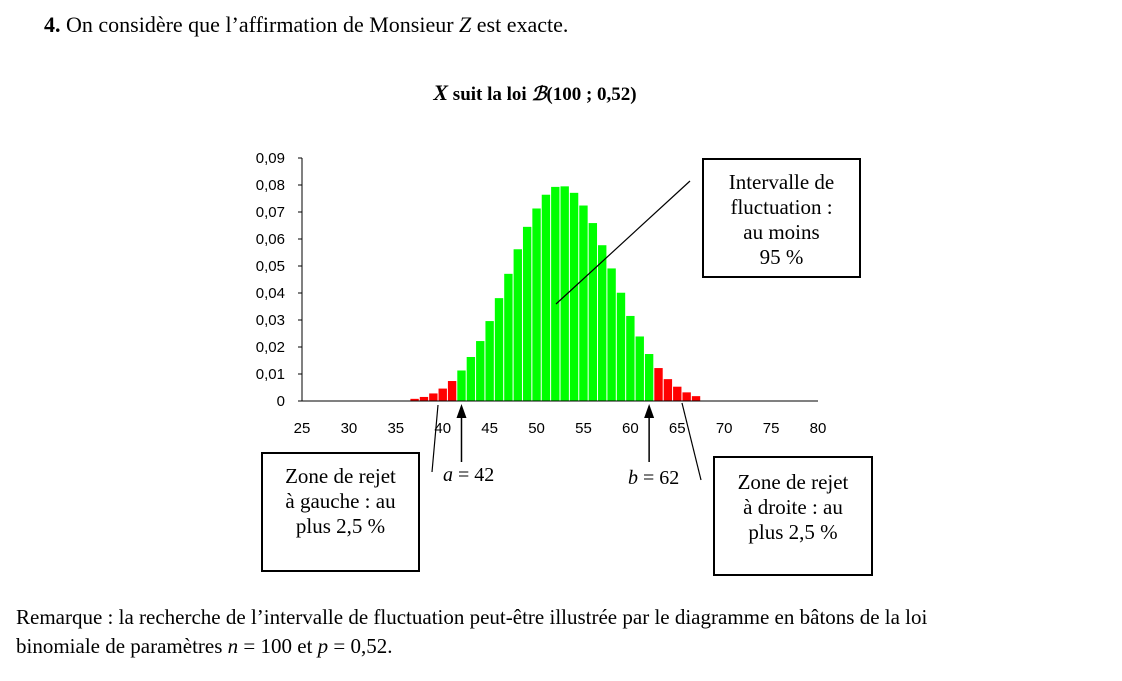 The height and width of the screenshot is (681, 1122). Describe the element at coordinates (474, 475) in the screenshot. I see `a-value: = 42` at that location.